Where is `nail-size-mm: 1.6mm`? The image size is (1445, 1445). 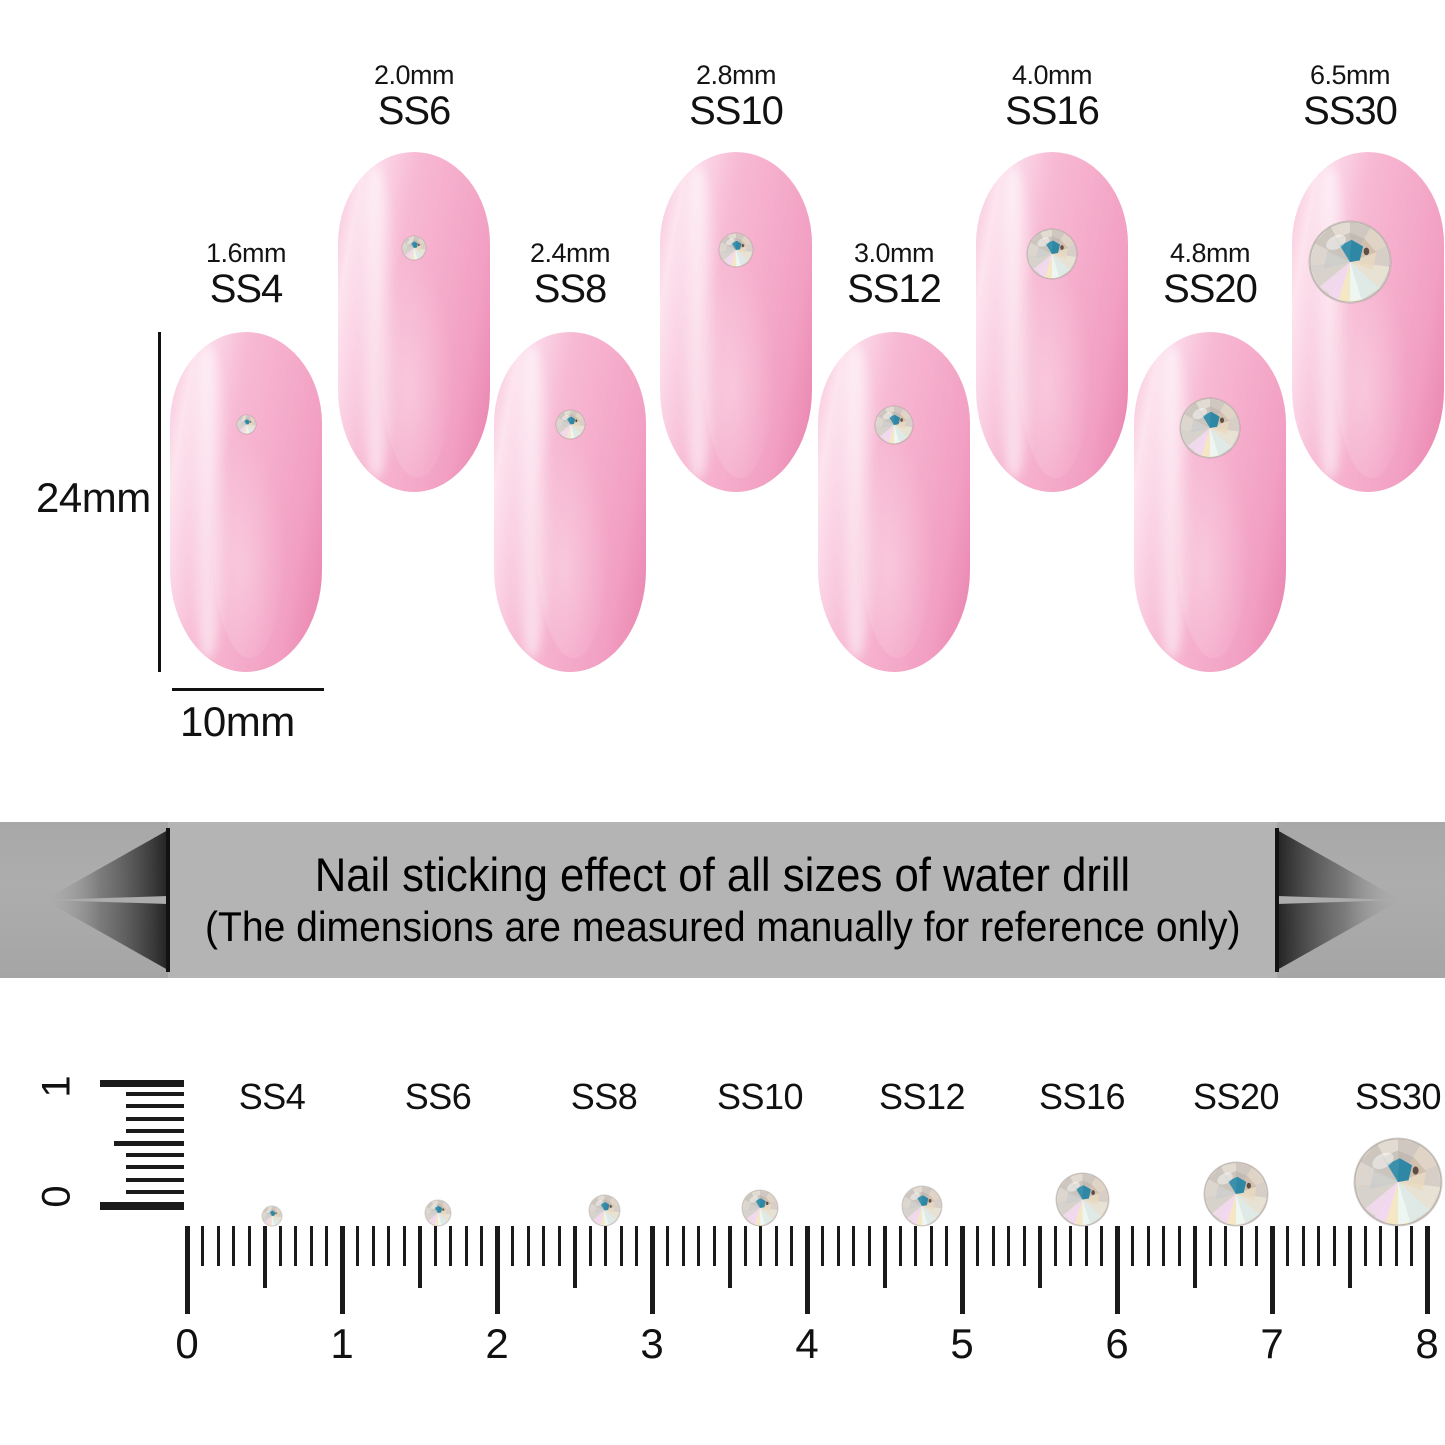
nail-size-mm: 1.6mm is located at coordinates (246, 253).